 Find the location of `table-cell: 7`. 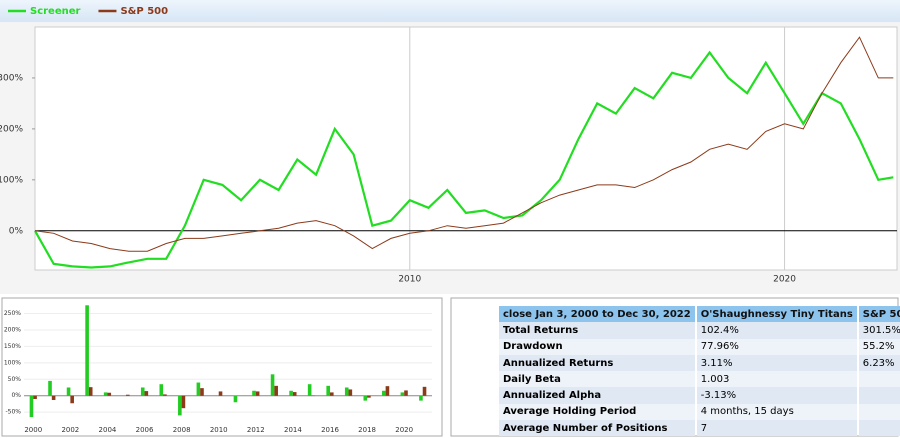

table-cell: 7 is located at coordinates (776, 428).